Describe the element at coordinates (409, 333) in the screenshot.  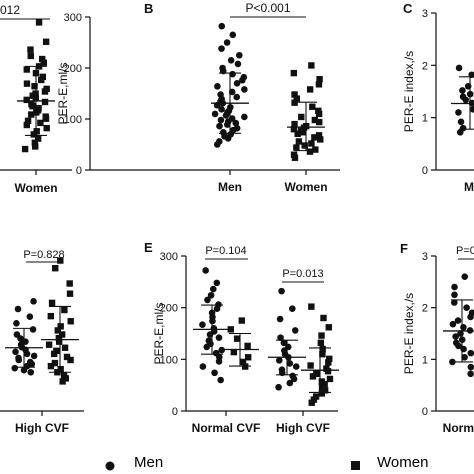
I see `panel-f-y-label: PER-E index,/s` at that location.